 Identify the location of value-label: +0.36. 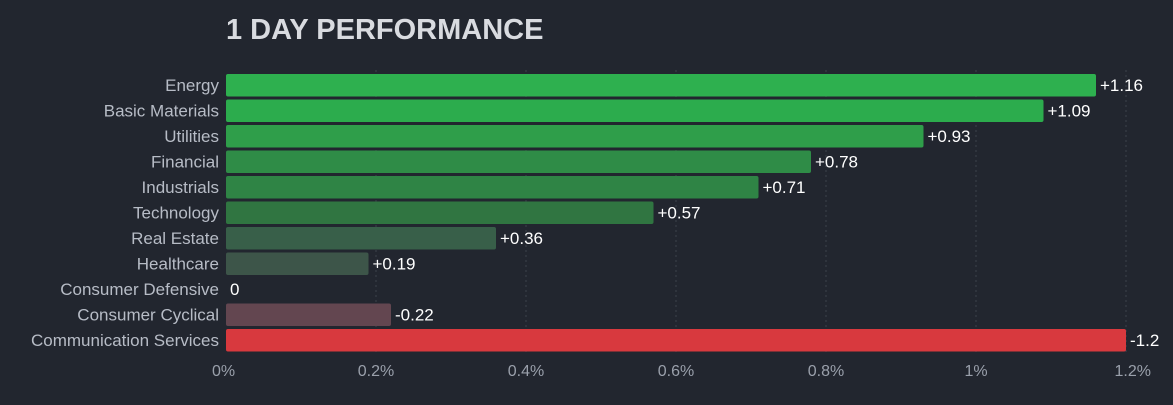
(521, 238).